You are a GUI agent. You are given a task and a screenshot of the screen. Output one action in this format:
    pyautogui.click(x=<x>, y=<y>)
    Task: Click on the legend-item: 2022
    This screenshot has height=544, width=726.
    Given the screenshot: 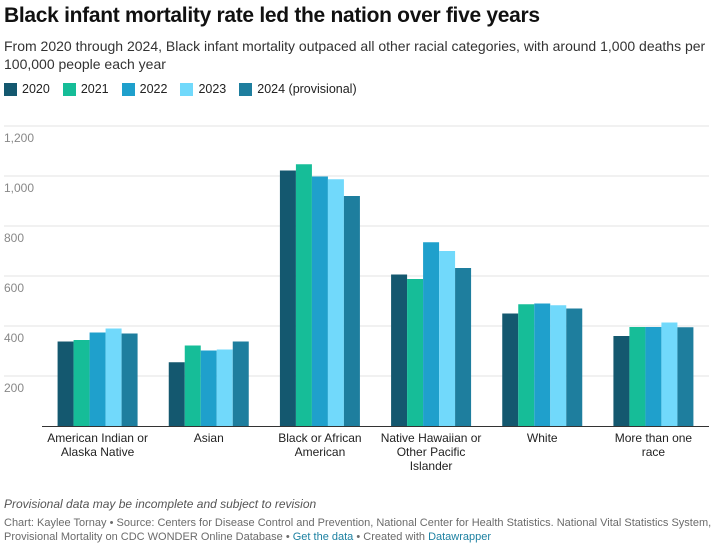 What is the action you would take?
    pyautogui.click(x=144, y=89)
    